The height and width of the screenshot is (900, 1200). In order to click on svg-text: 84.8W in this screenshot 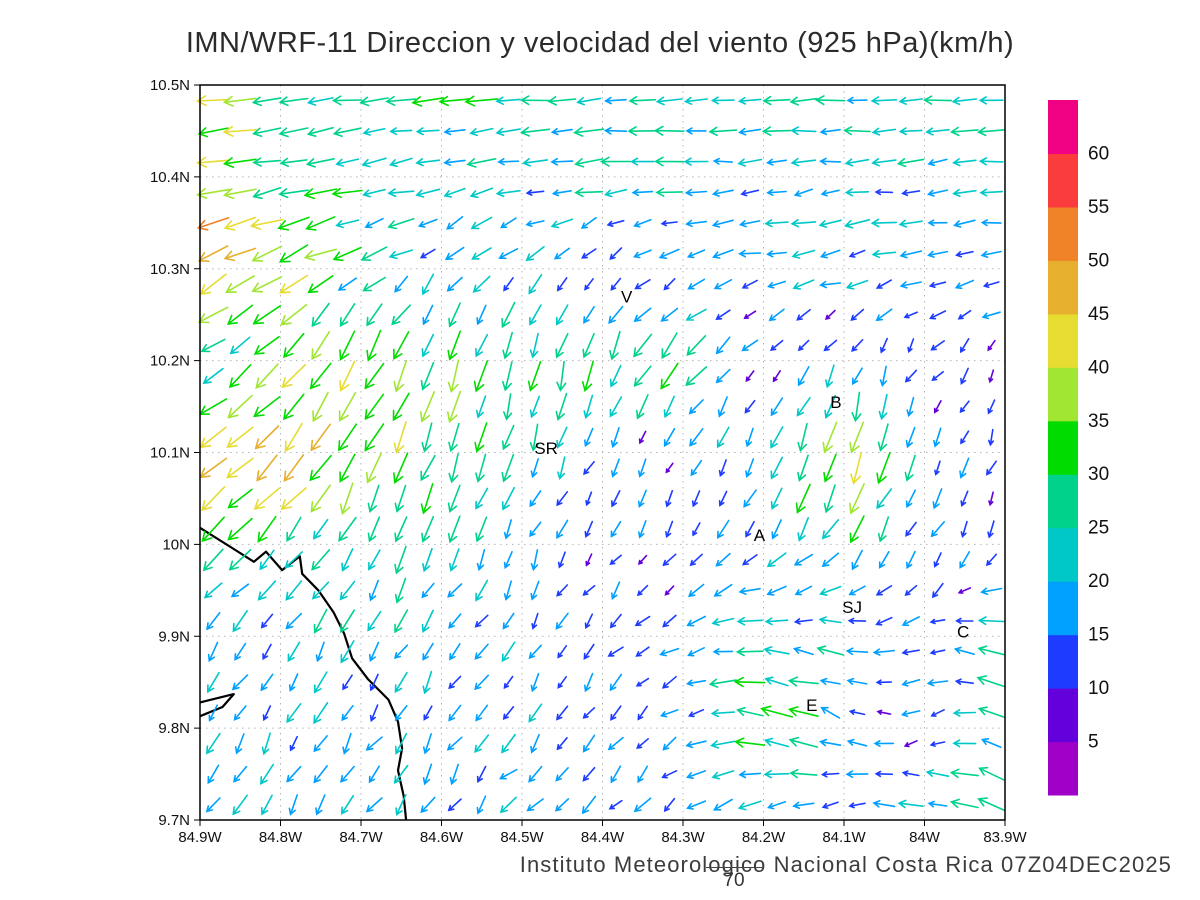, I will do `click(281, 837)`.